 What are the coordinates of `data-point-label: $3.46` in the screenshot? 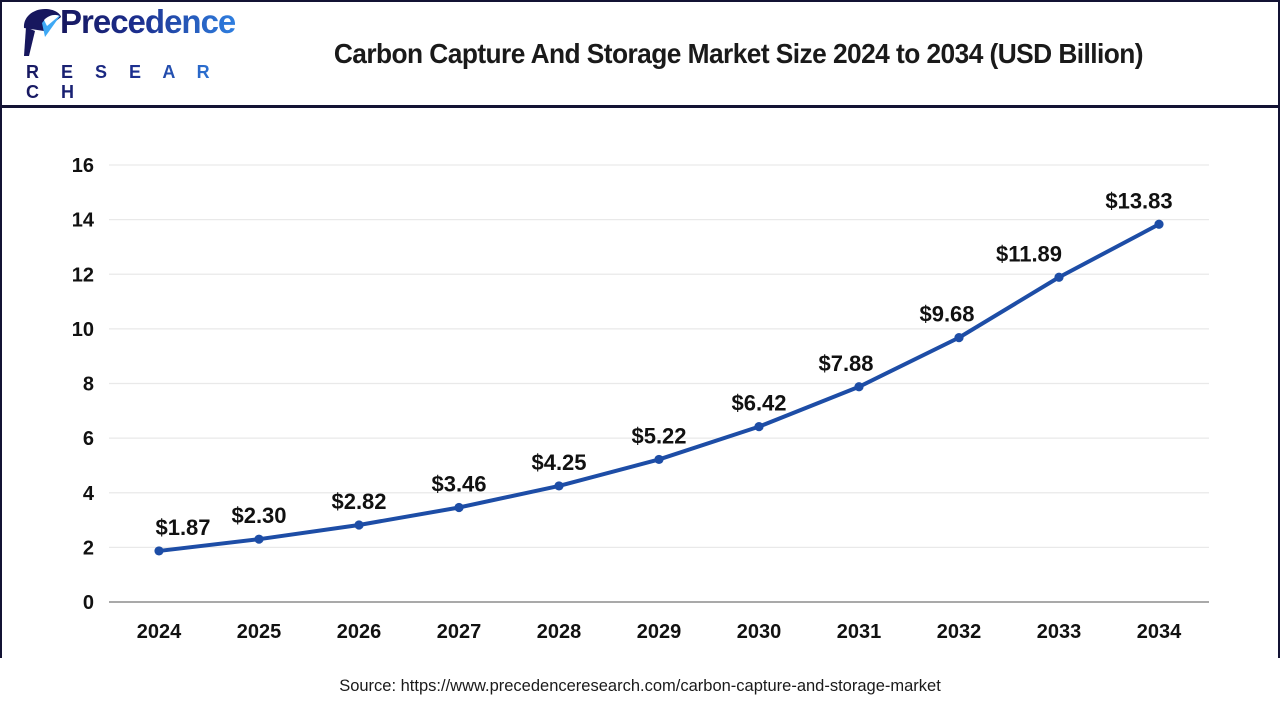 It's located at (458, 483).